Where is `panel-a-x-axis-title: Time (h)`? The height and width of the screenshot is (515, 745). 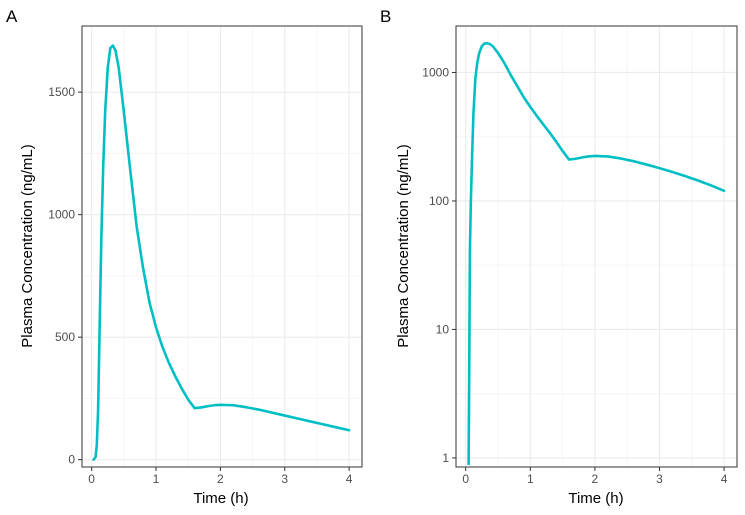 panel-a-x-axis-title: Time (h) is located at coordinates (220, 498).